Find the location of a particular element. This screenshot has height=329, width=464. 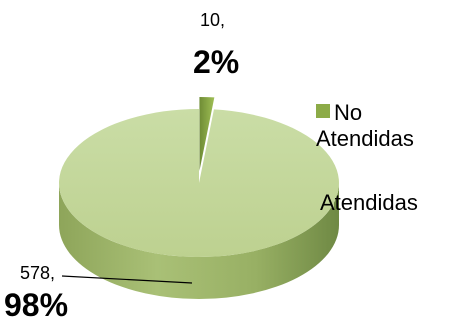

legend-swatch-no-atendidas is located at coordinates (323, 111).